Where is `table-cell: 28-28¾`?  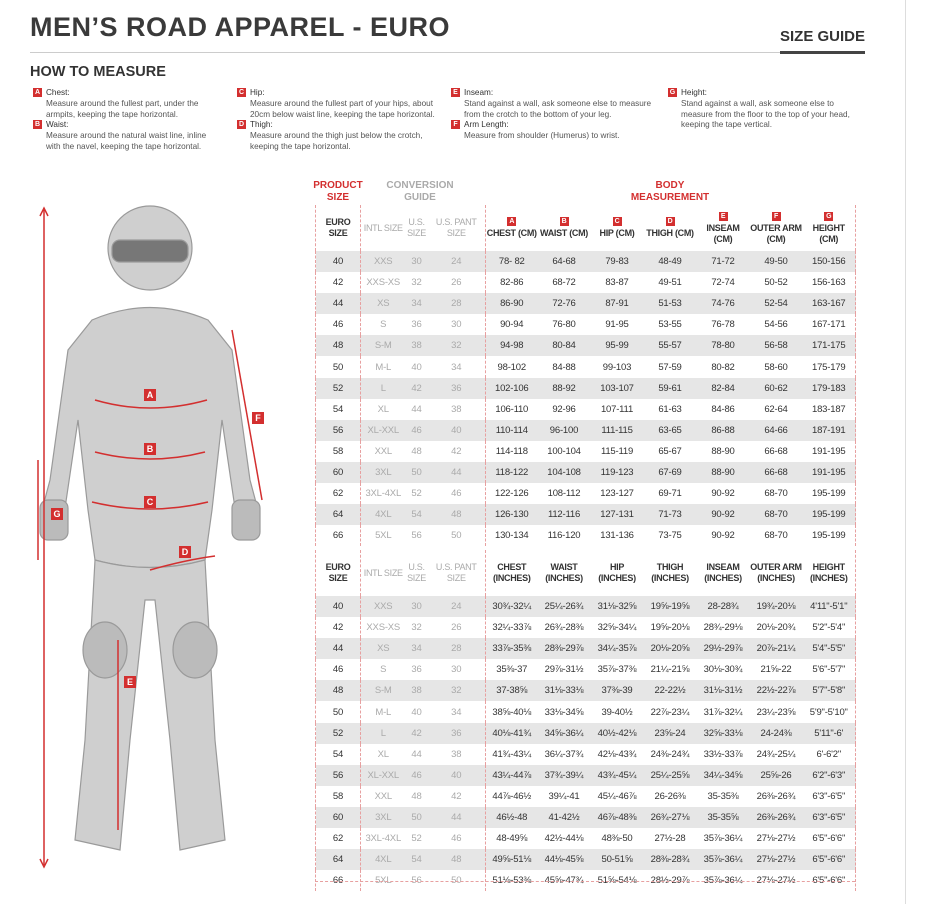
table-cell: 28-28¾ is located at coordinates (723, 607).